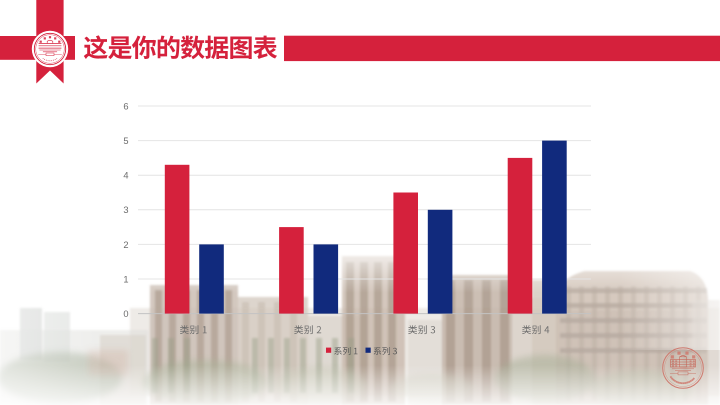 This screenshot has width=720, height=405. Describe the element at coordinates (125, 314) in the screenshot. I see `svg-text: 0` at that location.